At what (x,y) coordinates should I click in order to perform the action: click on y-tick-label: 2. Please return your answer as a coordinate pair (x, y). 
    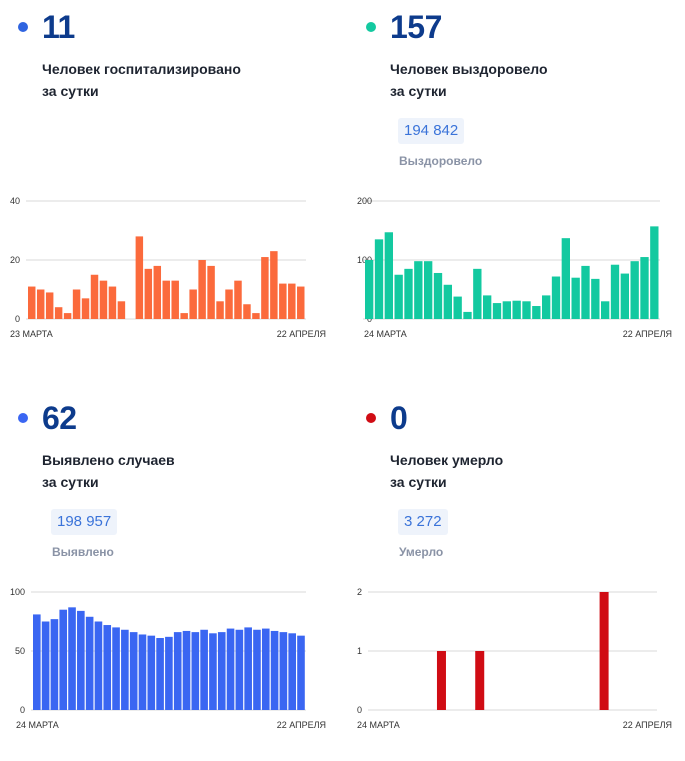
    Looking at the image, I should click on (359, 592).